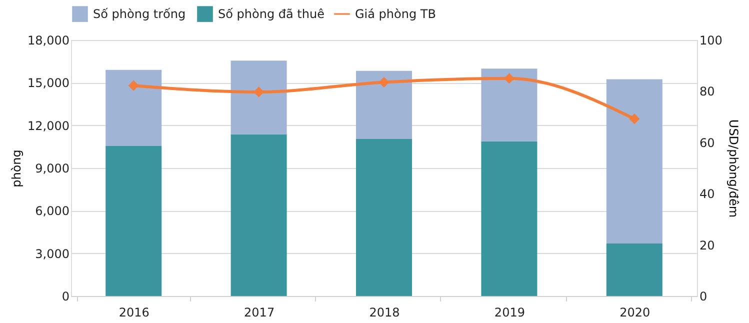  What do you see at coordinates (707, 245) in the screenshot?
I see `y2-tick-label: 20` at bounding box center [707, 245].